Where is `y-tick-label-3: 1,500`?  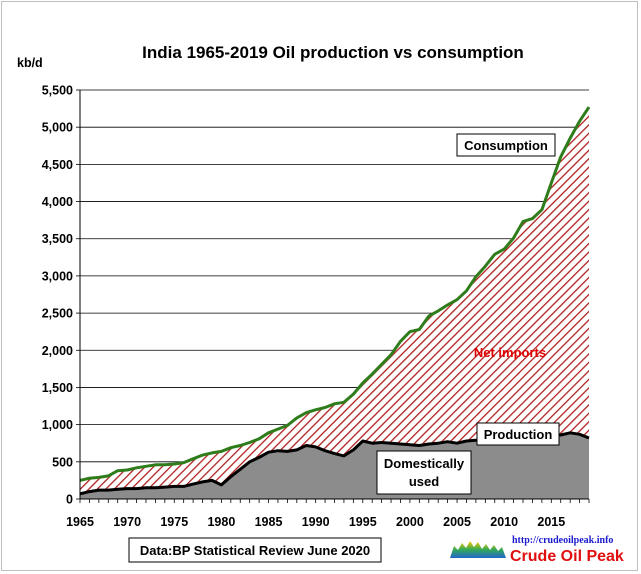 y-tick-label-3: 1,500 is located at coordinates (57, 388).